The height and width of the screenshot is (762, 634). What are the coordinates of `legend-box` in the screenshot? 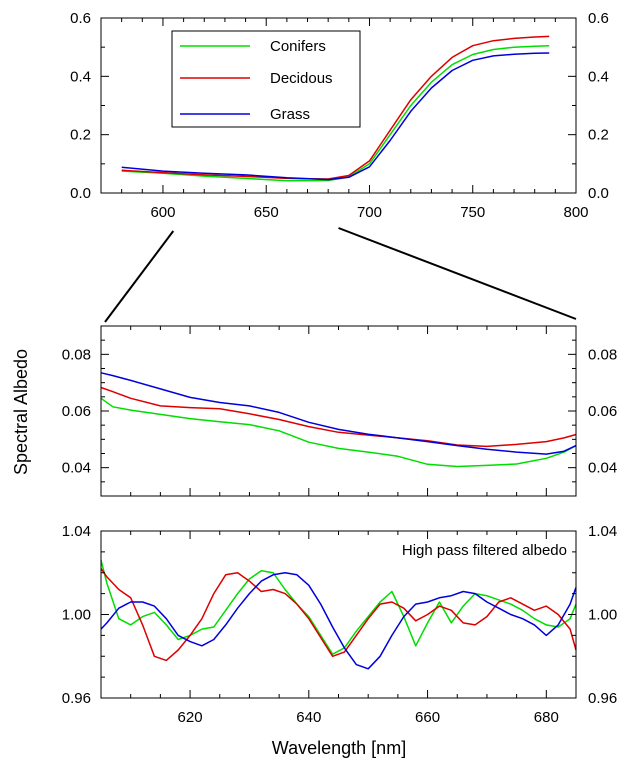 It's located at (266, 79).